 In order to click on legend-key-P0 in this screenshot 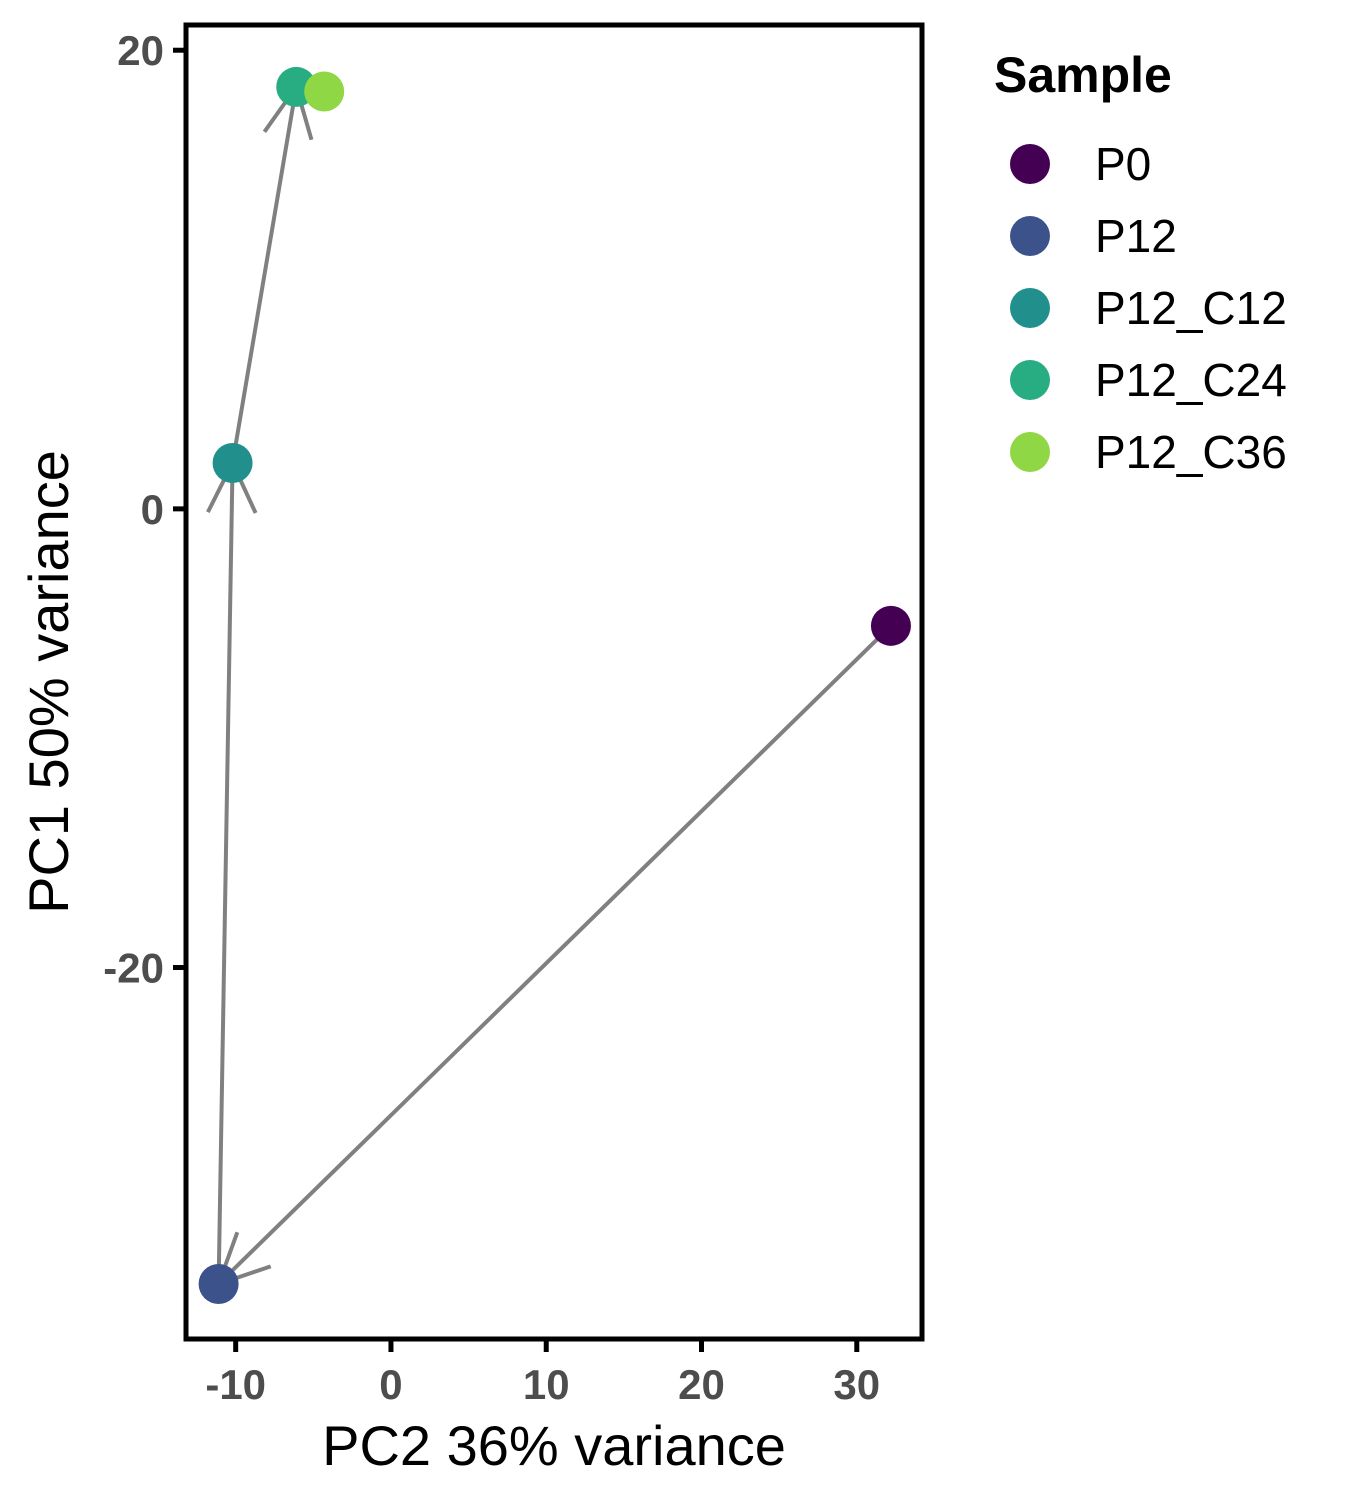, I will do `click(1030, 164)`.